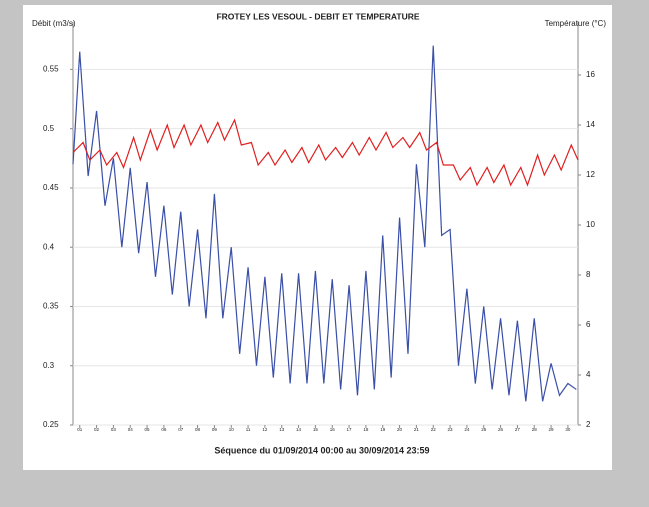 This screenshot has height=507, width=649. I want to click on y2-tick-label: 4, so click(588, 374).